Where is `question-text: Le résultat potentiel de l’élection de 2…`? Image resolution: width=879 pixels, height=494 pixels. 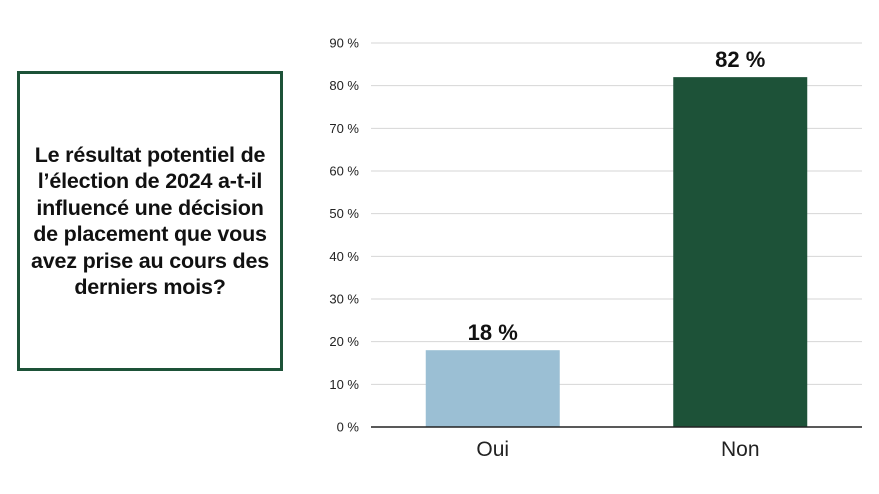
question-text: Le résultat potentiel de l’élection de 2… is located at coordinates (150, 221).